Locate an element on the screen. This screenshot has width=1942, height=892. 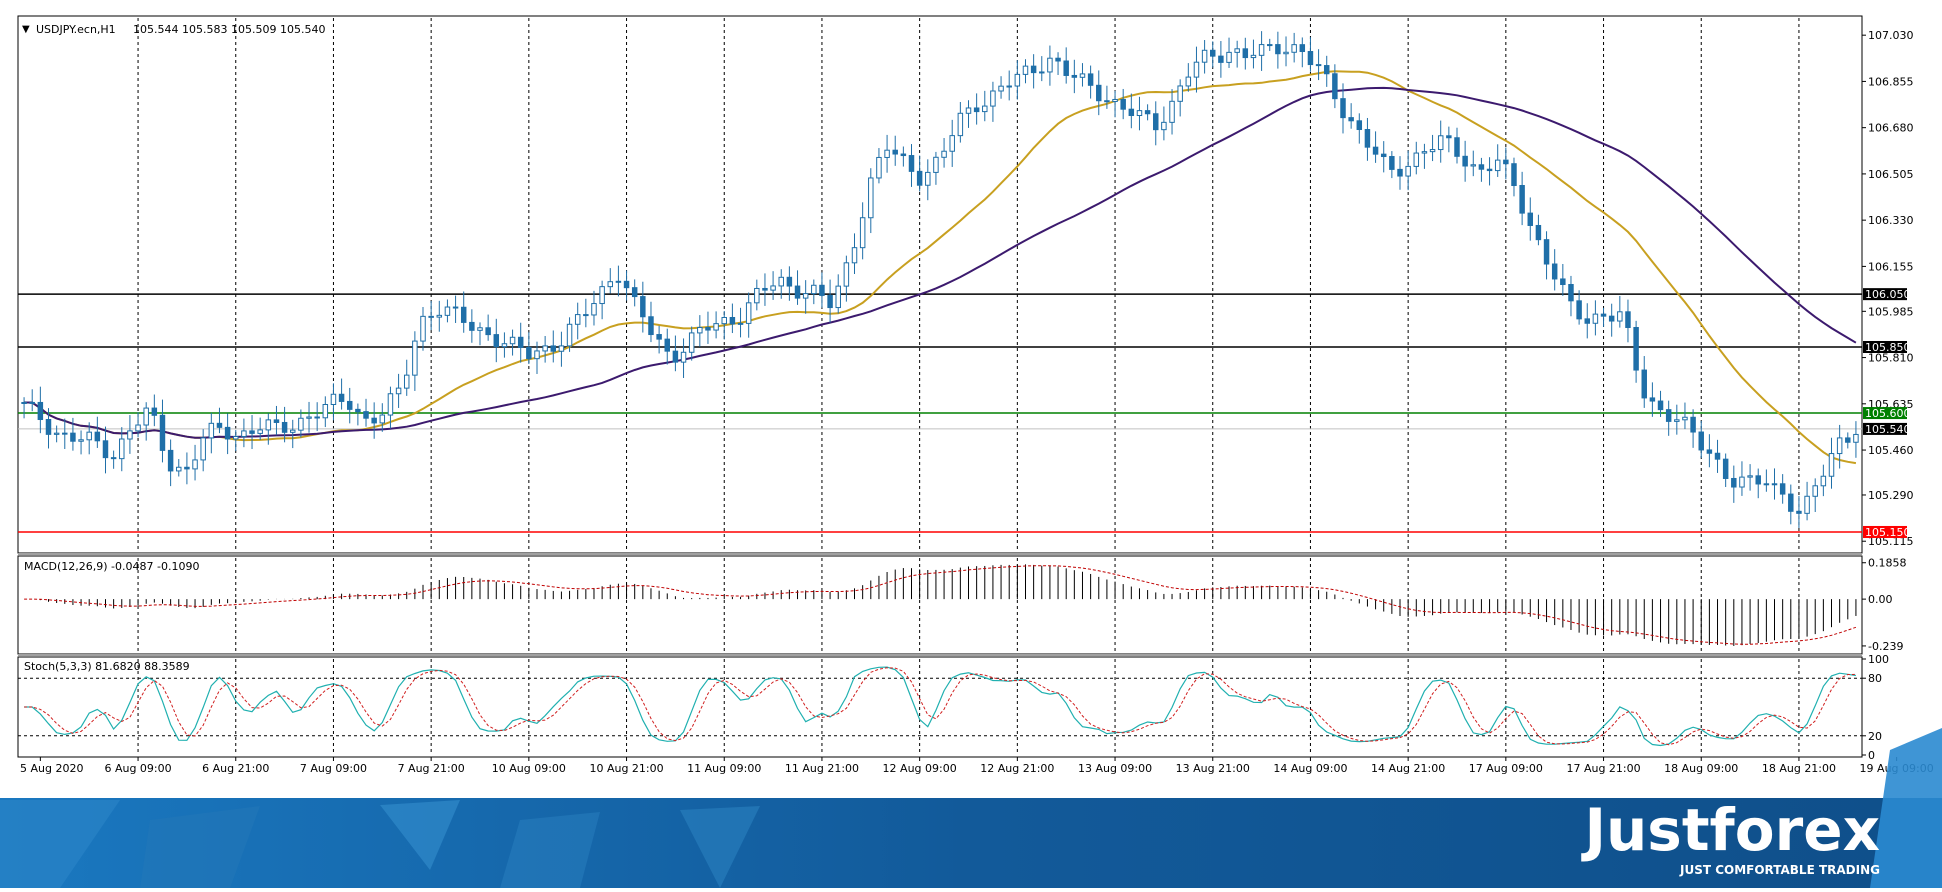
time-tick-label: 13 Aug 21:00 is located at coordinates (1213, 768).